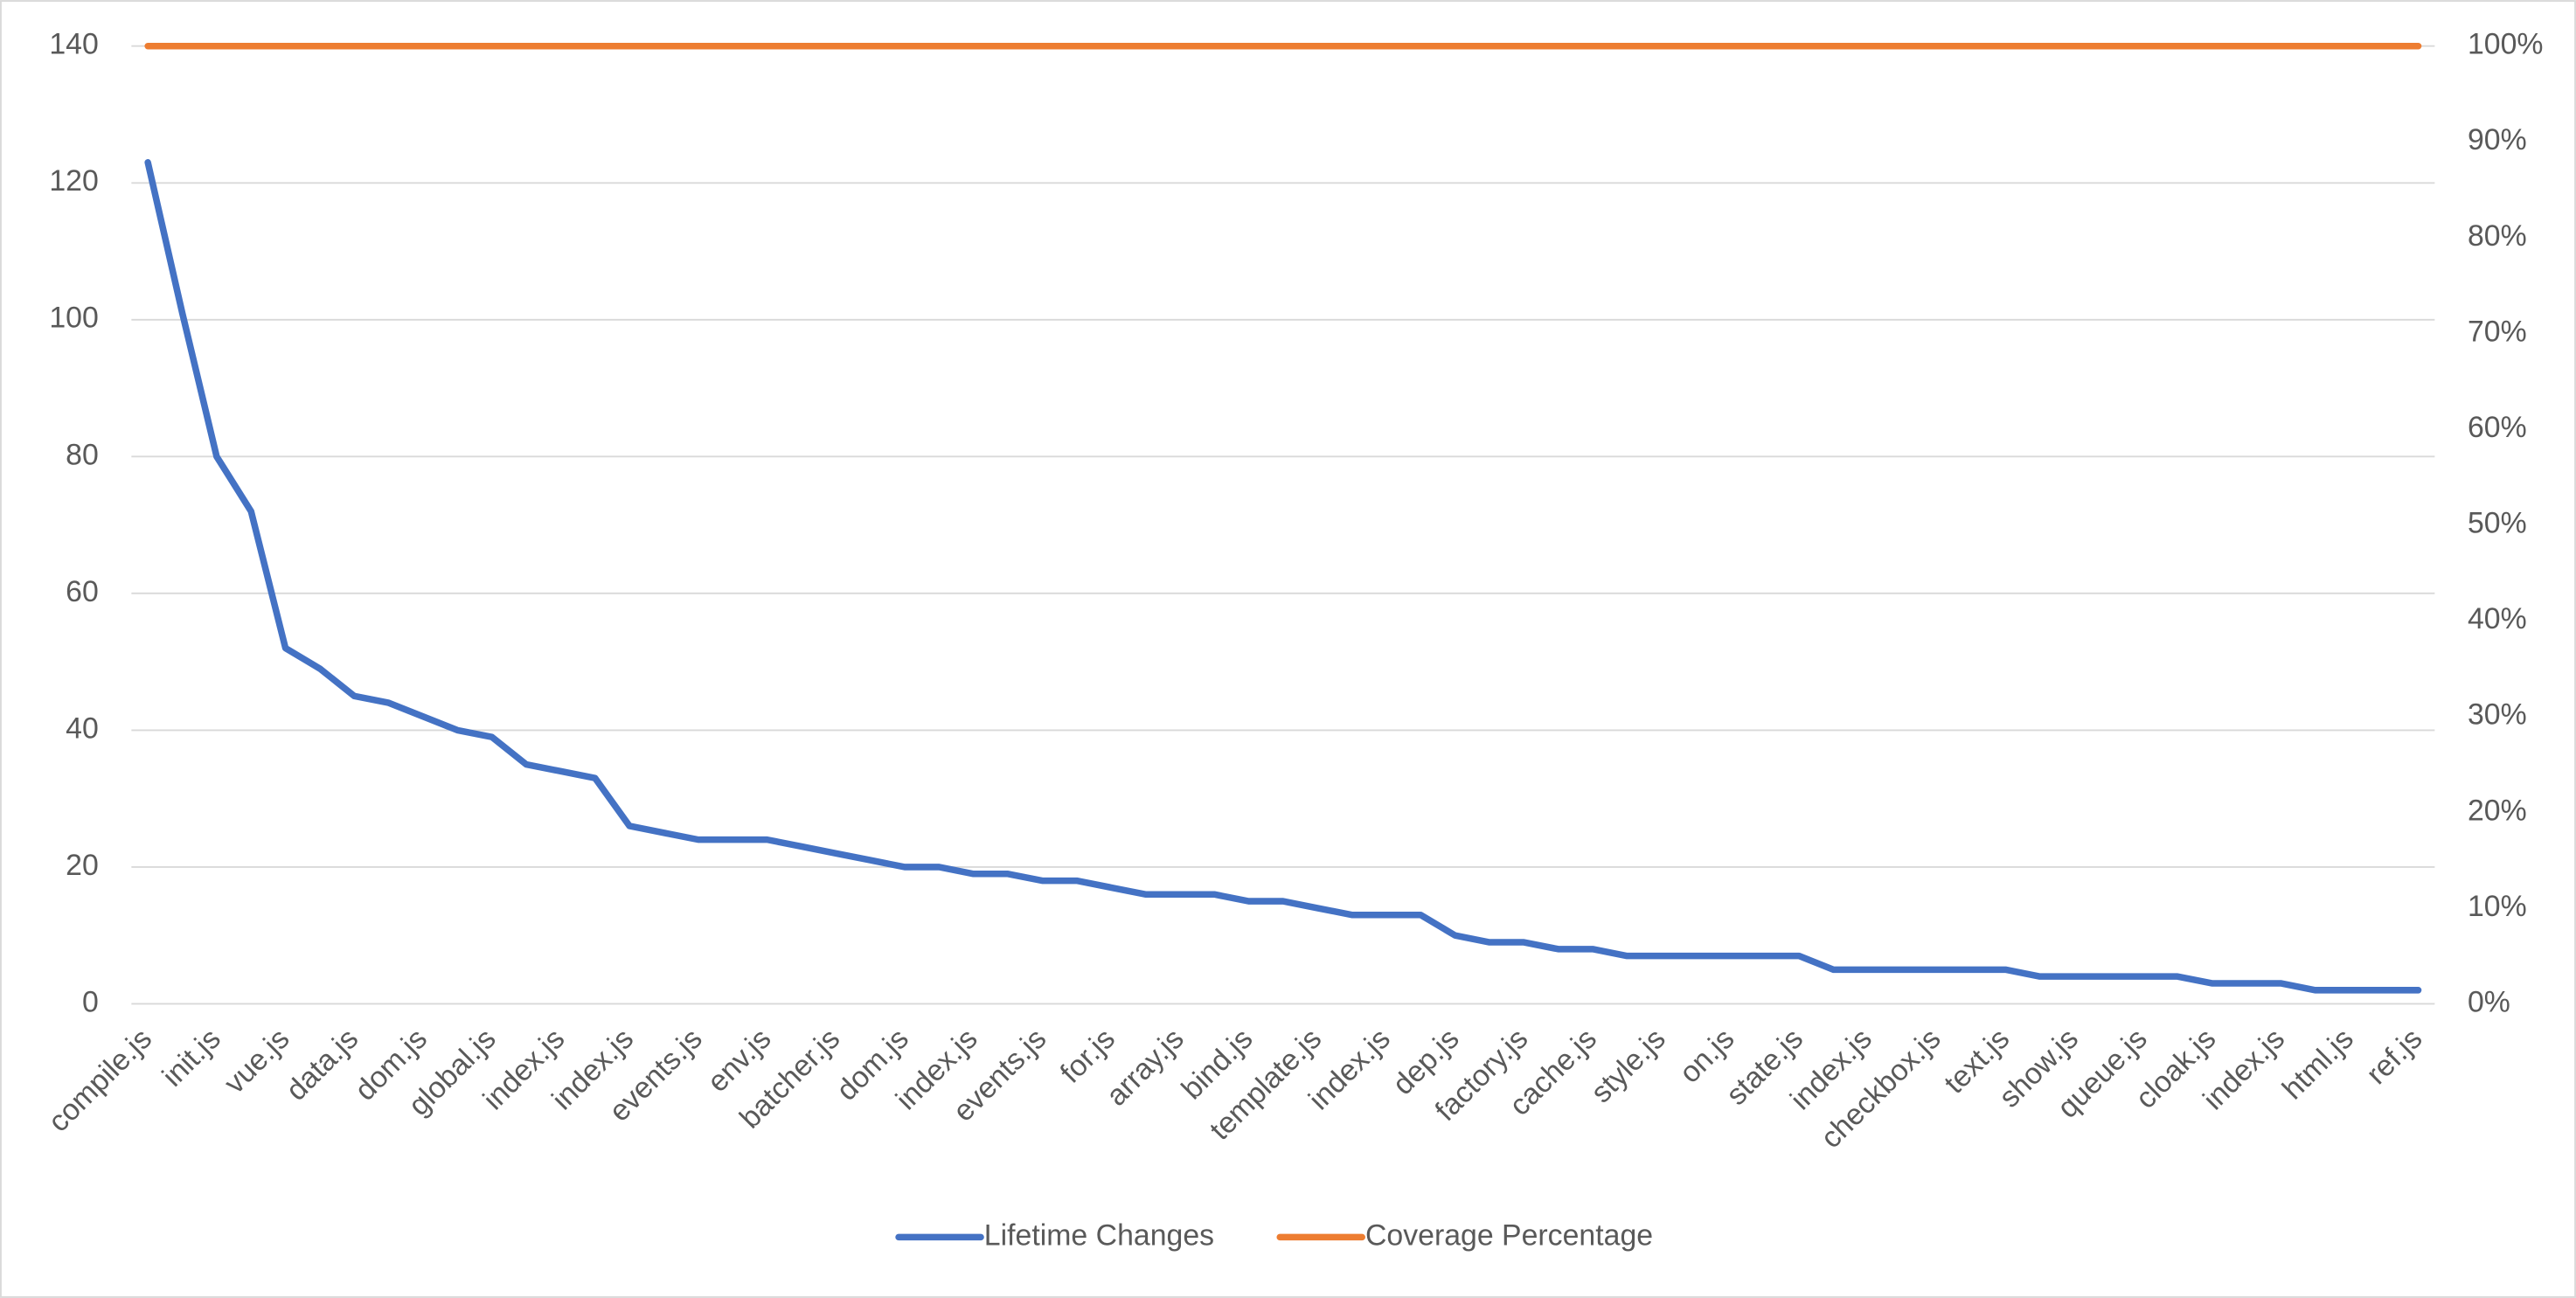 The width and height of the screenshot is (2576, 1298). I want to click on legend-label: Coverage Percentage, so click(1509, 1235).